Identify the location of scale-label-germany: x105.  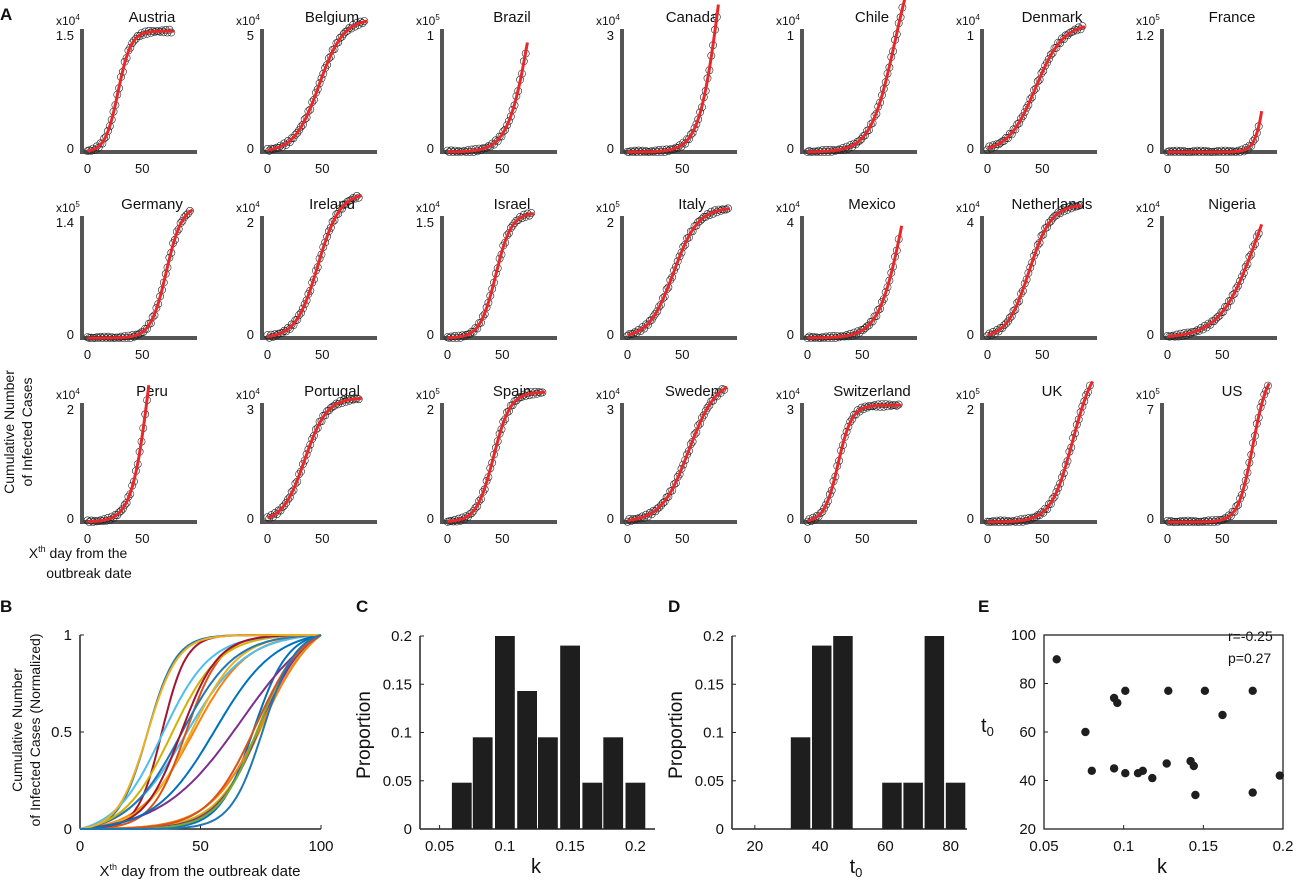
(68, 207).